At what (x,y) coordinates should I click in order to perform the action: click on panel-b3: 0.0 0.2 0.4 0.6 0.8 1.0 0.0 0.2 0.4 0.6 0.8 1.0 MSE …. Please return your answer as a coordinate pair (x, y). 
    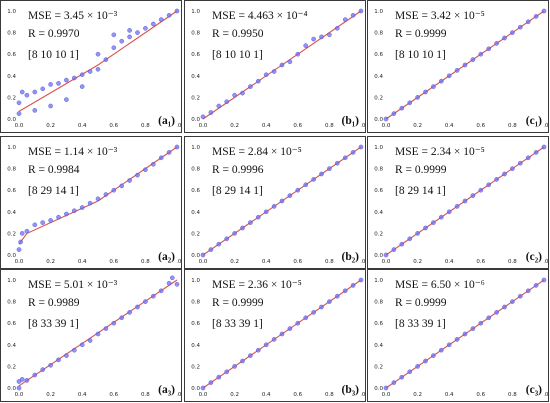
    Looking at the image, I should click on (275, 335).